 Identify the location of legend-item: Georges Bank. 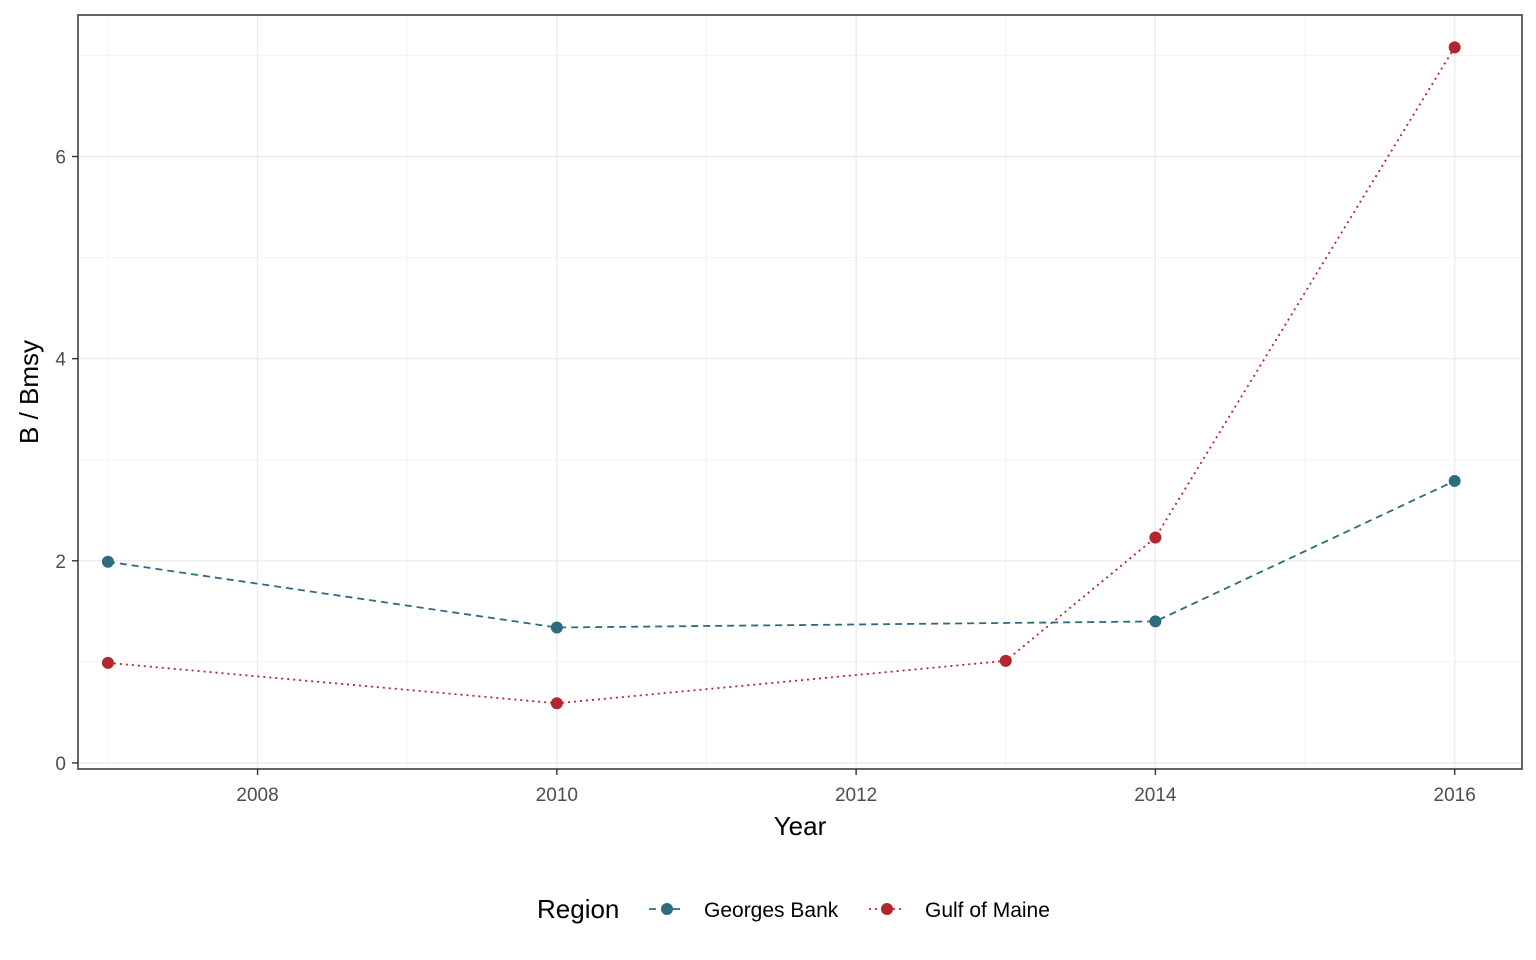
(744, 910).